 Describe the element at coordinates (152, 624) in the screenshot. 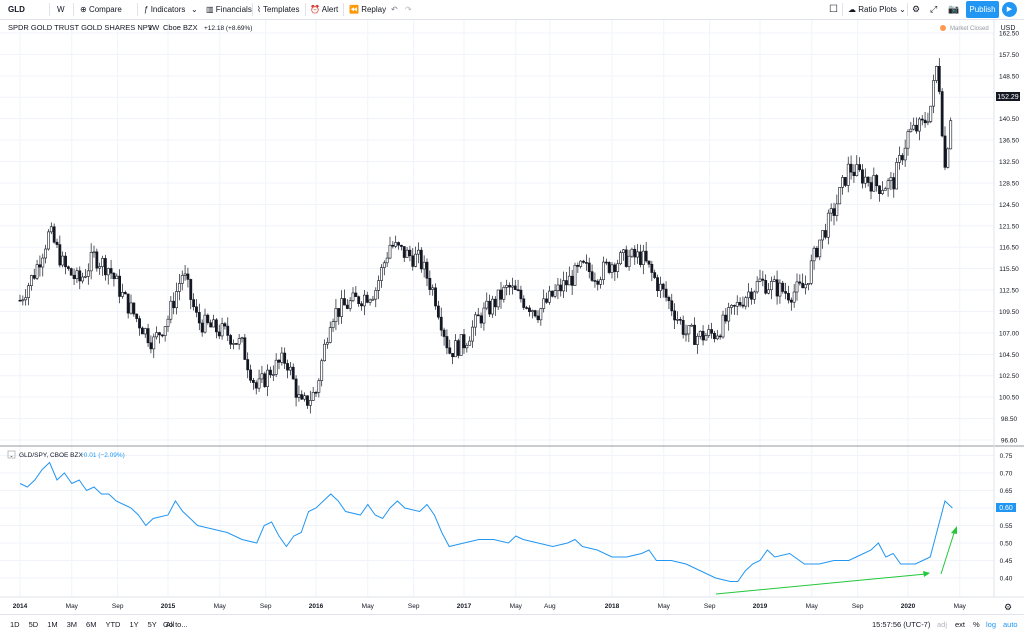

I see `range-button-5y: 5Y` at that location.